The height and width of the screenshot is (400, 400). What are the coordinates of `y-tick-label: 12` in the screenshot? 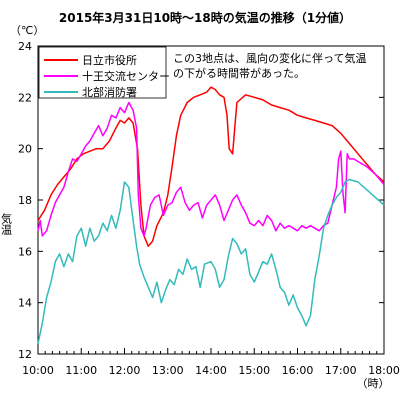 It's located at (25, 354).